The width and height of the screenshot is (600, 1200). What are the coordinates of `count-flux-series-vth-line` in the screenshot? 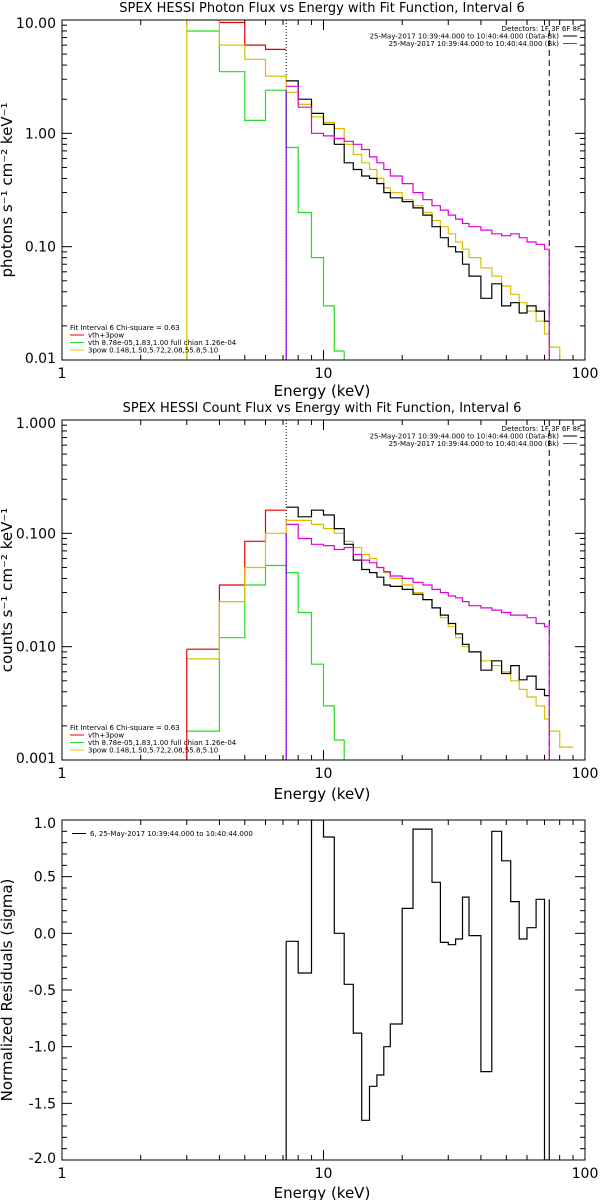 It's located at (265, 652).